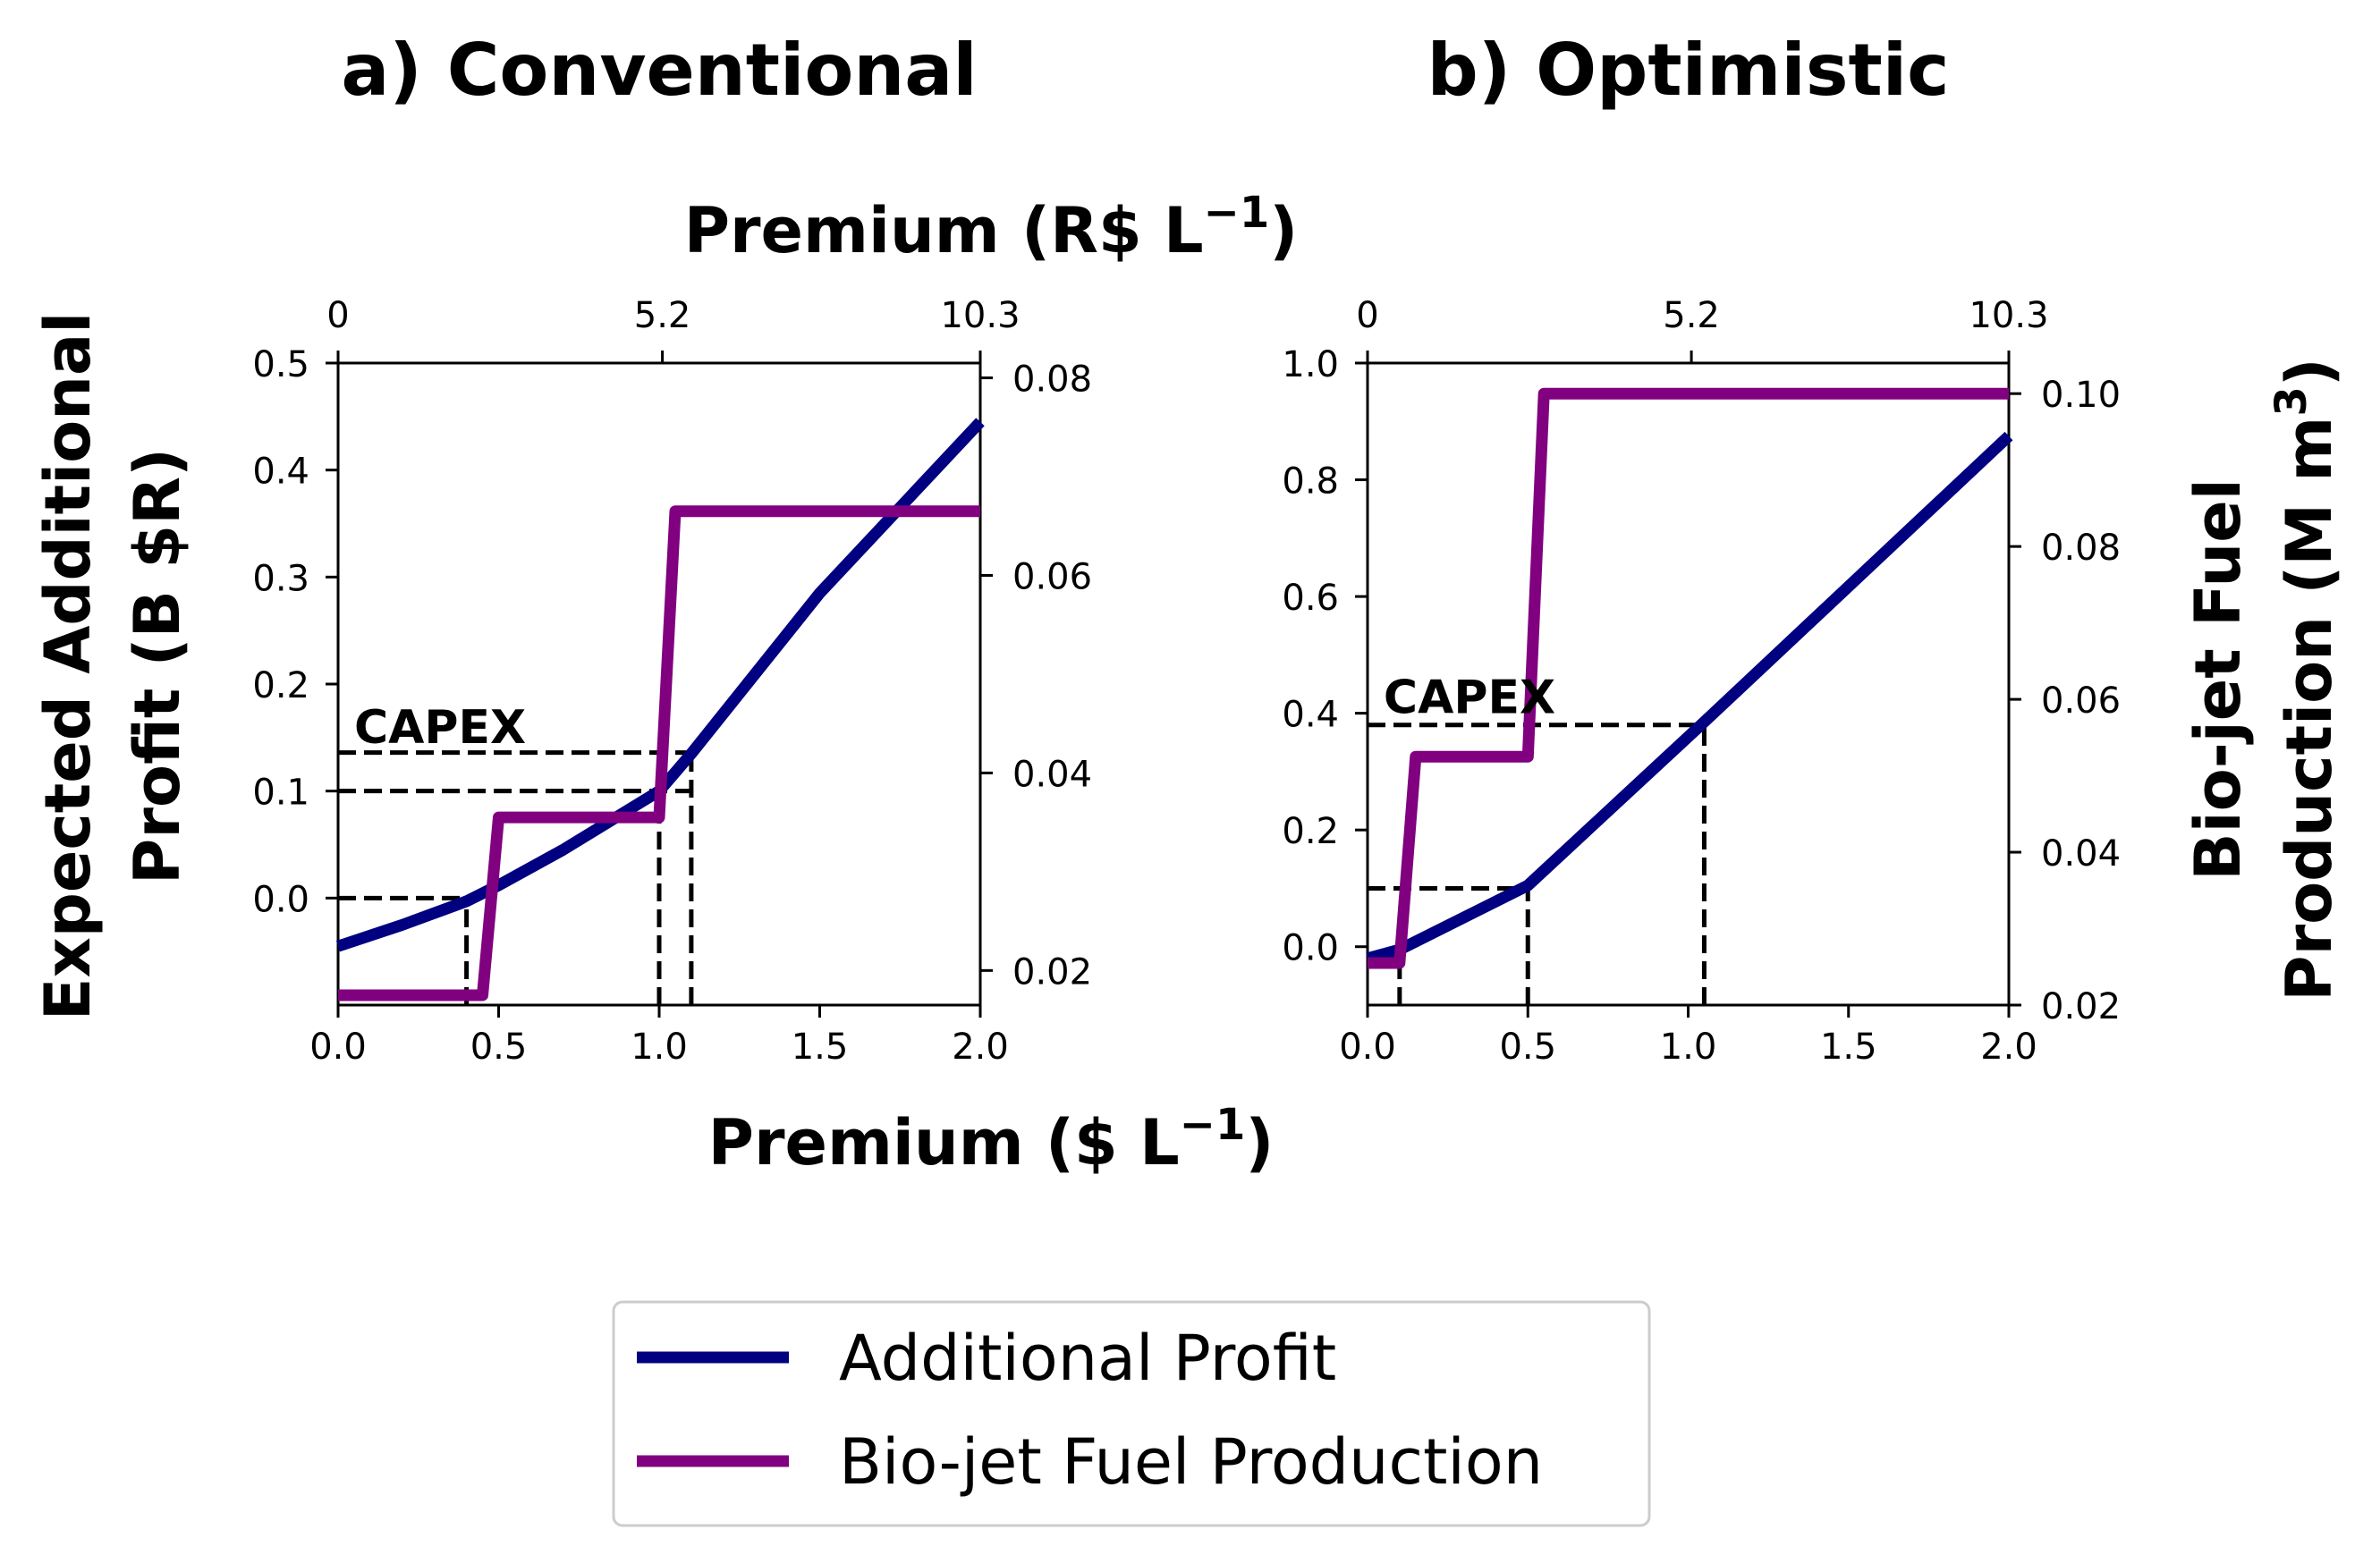 The image size is (2380, 1555). Describe the element at coordinates (1310, 715) in the screenshot. I see `panel-b-y-left-tick-label-2: 0.4` at that location.